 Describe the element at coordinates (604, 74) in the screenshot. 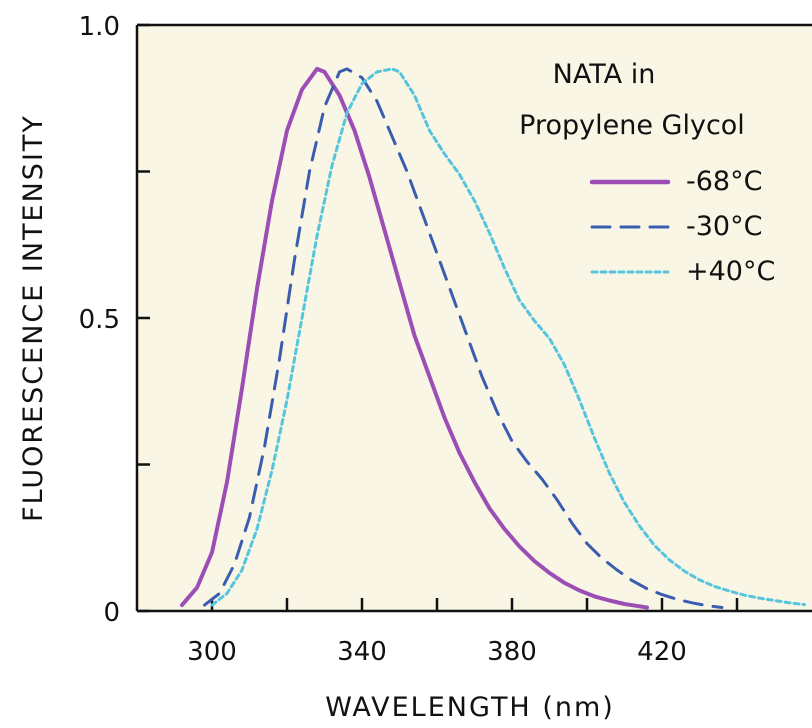

I see `legend-title-line-1: NATA in` at that location.